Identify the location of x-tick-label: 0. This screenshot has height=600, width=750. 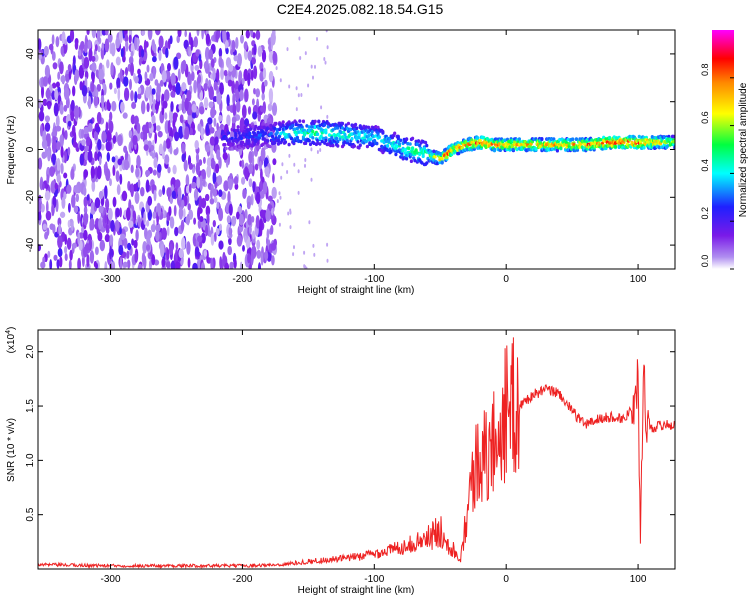
(506, 579).